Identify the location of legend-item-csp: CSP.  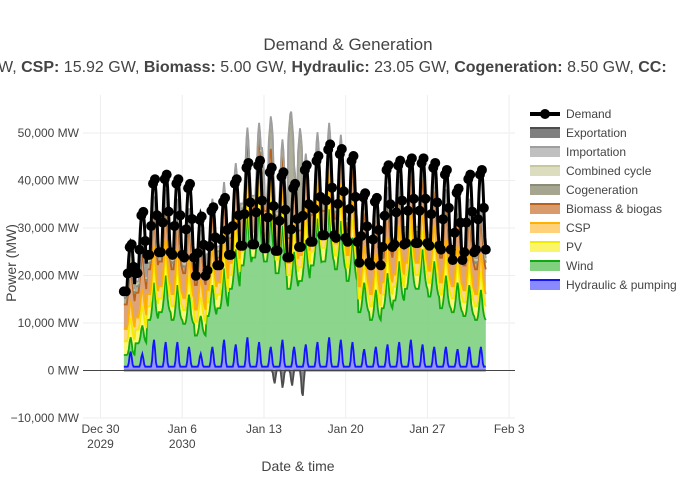
(560, 228).